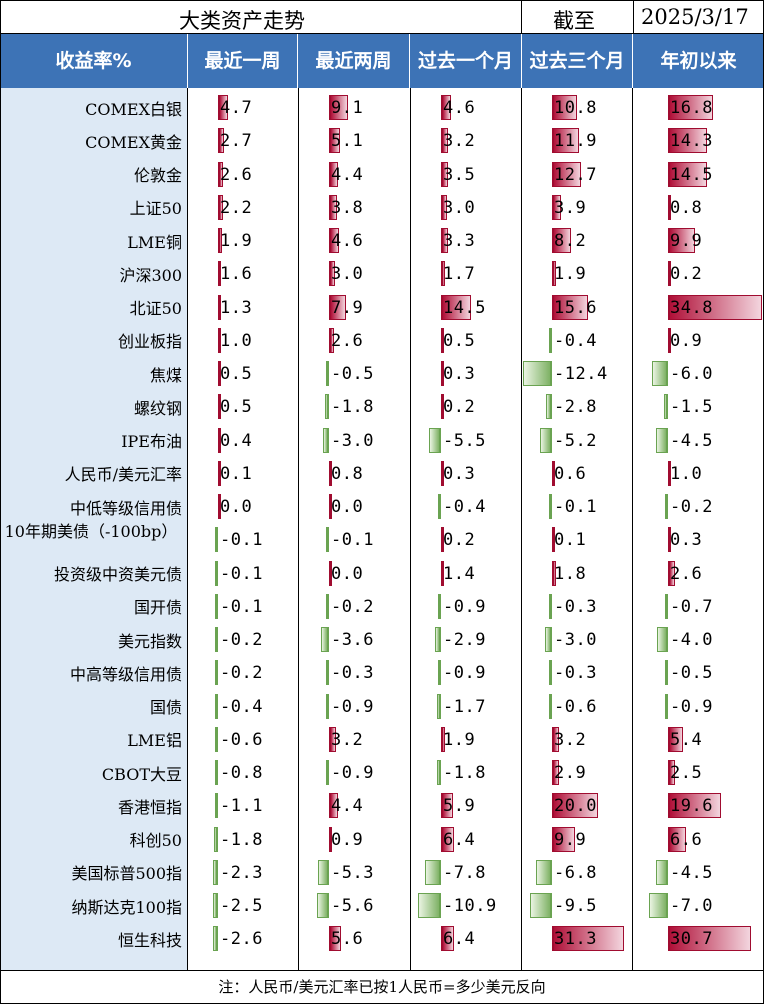 The height and width of the screenshot is (1006, 766). What do you see at coordinates (236, 174) in the screenshot?
I see `value-text: 2.6` at bounding box center [236, 174].